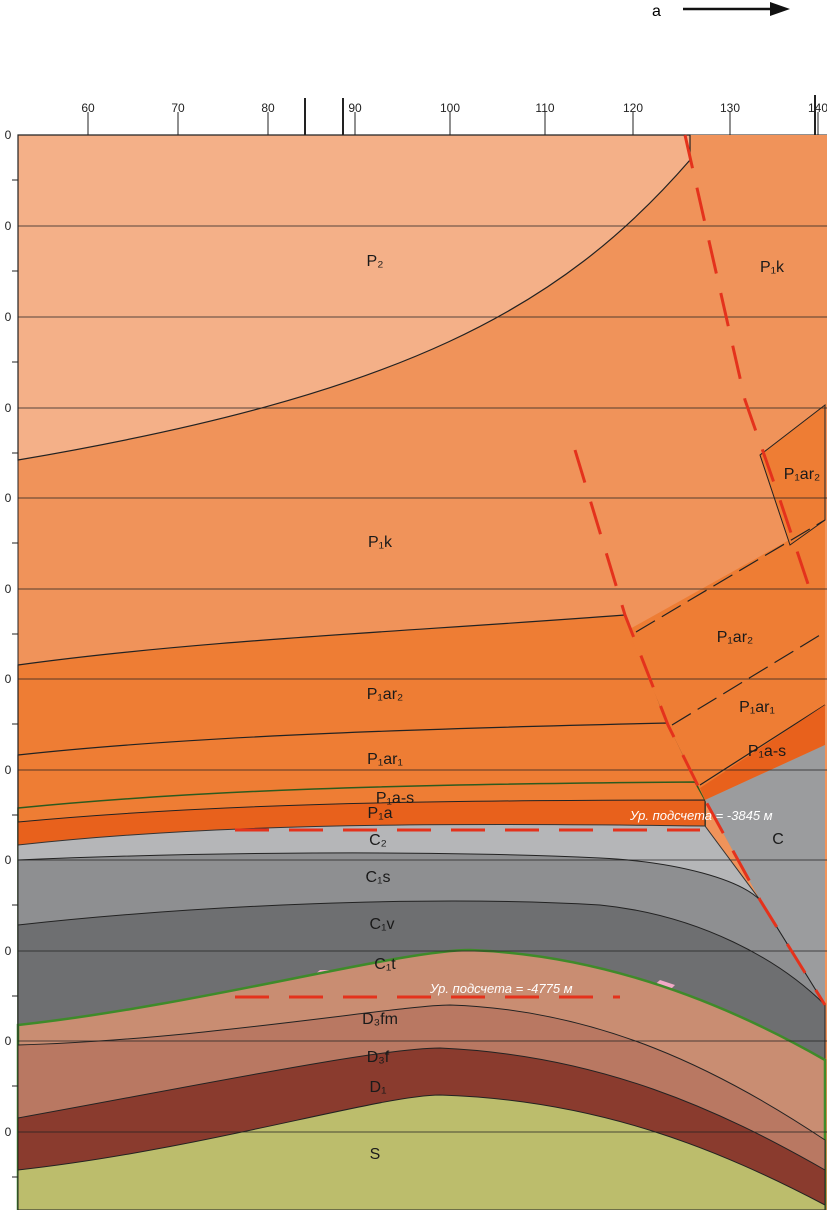 This screenshot has width=827, height=1210. What do you see at coordinates (380, 1019) in the screenshot?
I see `unit-label: D₃fm` at bounding box center [380, 1019].